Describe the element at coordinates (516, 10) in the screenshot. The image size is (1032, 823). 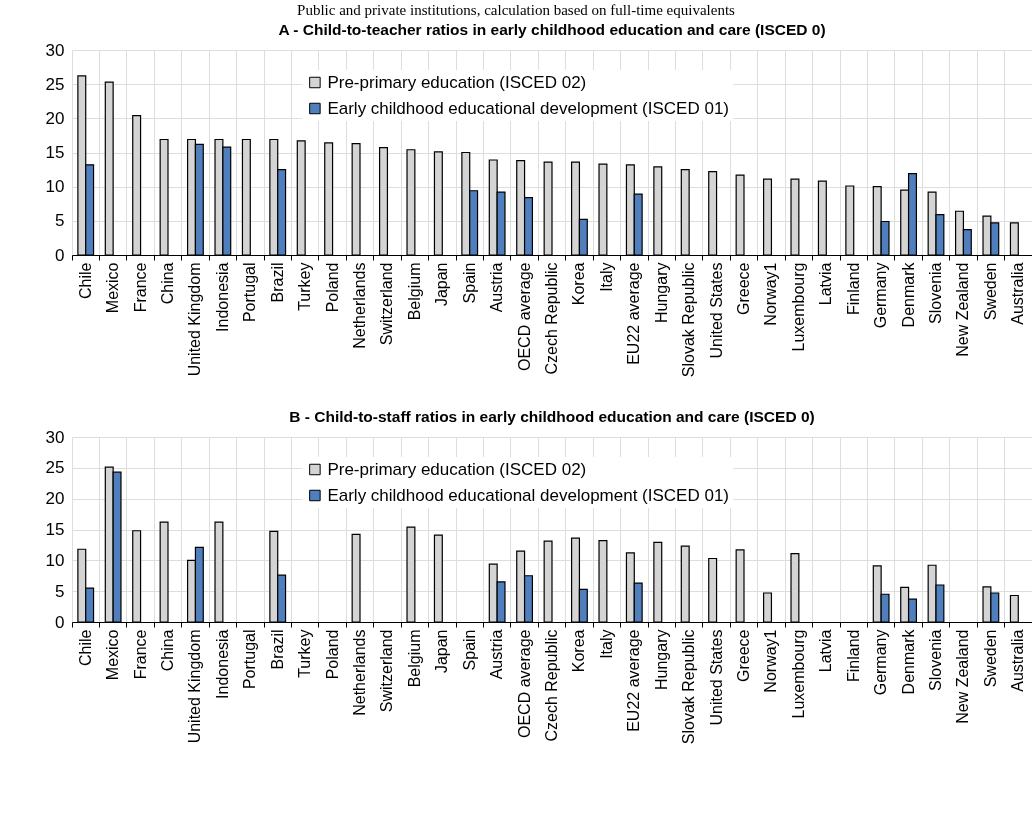
I see `chart-subtitle: Public and private institutions, calculation based on full-time equivalents` at that location.